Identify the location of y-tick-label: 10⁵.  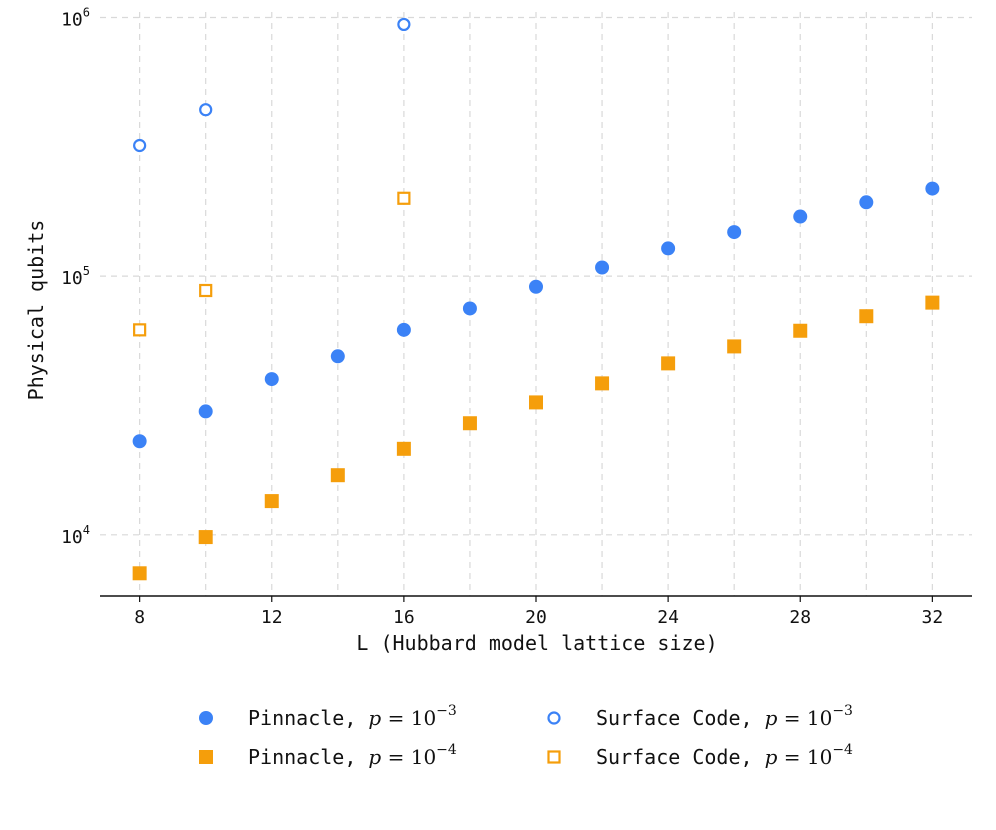
(75, 276).